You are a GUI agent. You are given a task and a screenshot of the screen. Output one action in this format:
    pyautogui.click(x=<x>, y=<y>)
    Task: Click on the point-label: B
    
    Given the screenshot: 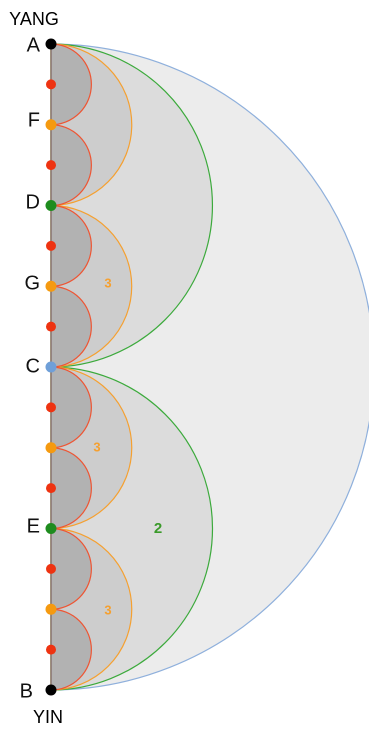 What is the action you would take?
    pyautogui.click(x=26, y=691)
    